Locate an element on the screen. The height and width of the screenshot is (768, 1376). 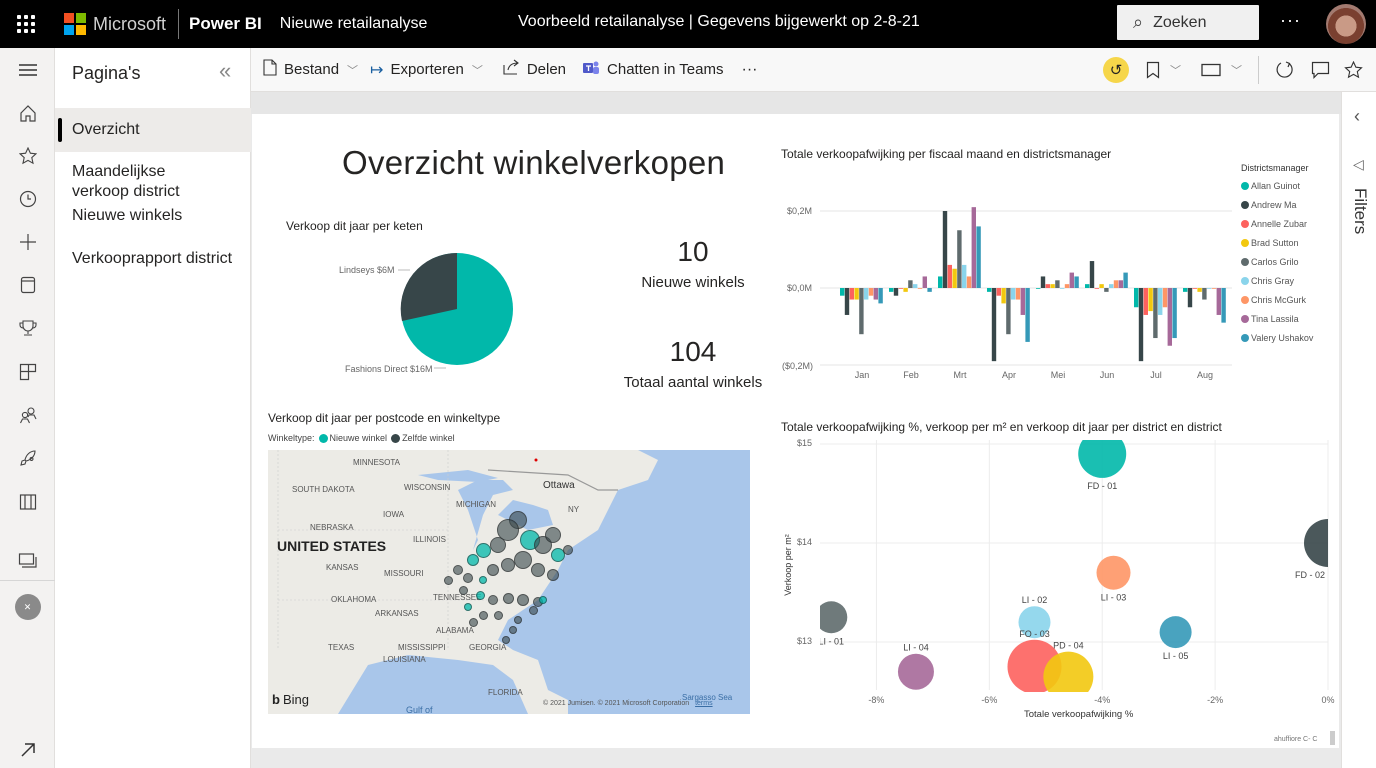
more-actions-button: ··· is located at coordinates (750, 70).